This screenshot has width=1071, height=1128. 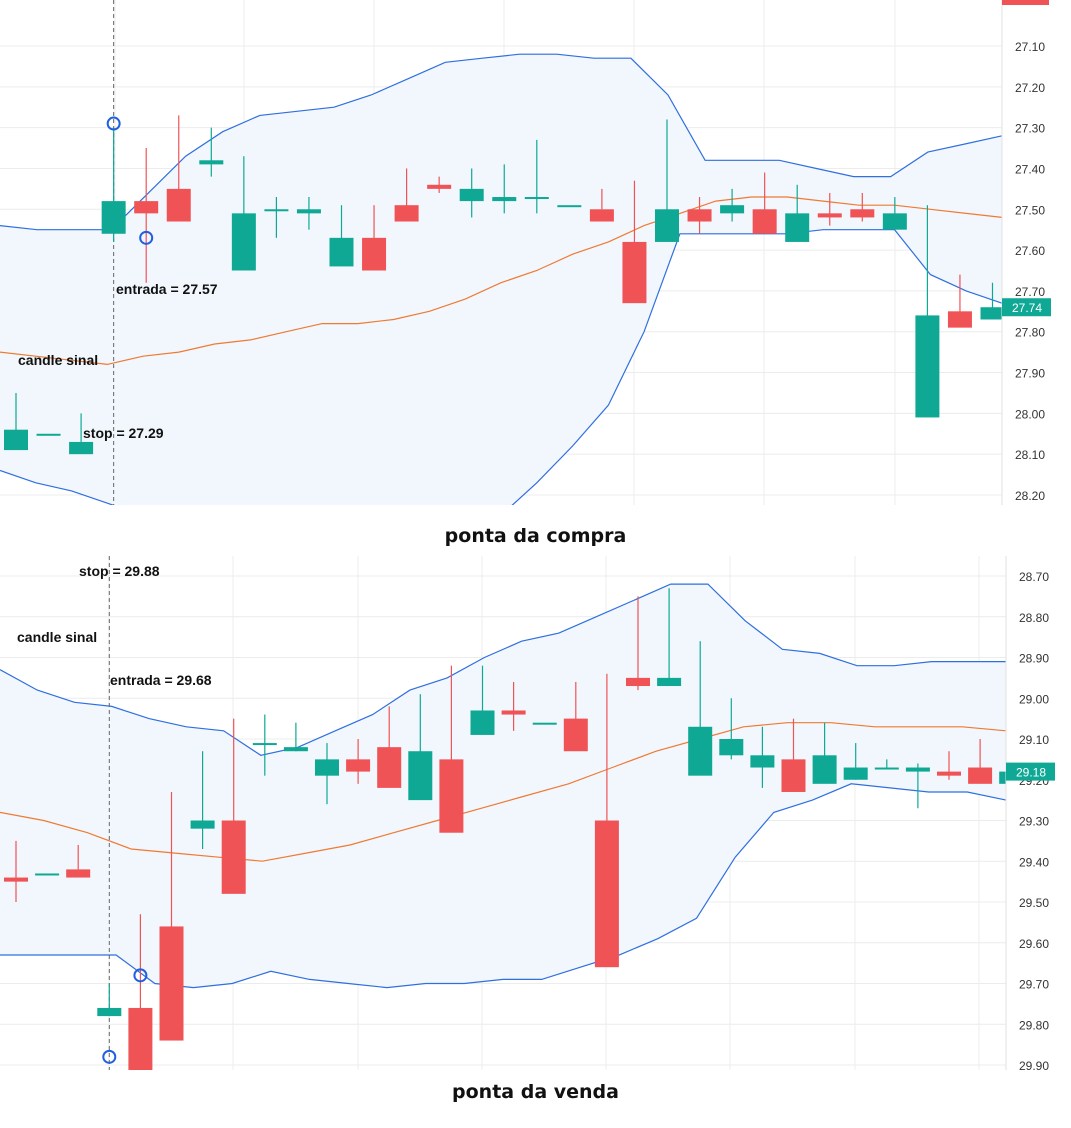 I want to click on y-tick-label: 29.10, so click(x=1034, y=740).